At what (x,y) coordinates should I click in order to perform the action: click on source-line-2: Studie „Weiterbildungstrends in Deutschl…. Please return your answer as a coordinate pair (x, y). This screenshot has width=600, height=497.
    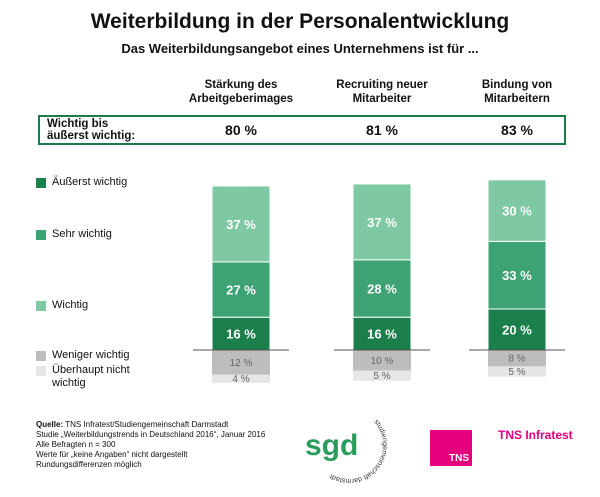
    Looking at the image, I should click on (151, 434).